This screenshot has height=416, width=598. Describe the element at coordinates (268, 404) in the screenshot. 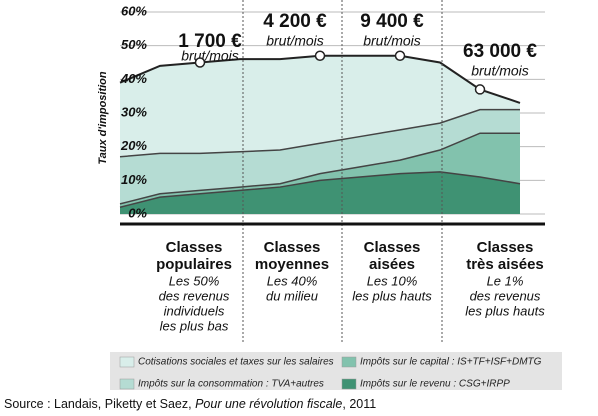

I see `source-part: Pour une révolution fiscale` at that location.